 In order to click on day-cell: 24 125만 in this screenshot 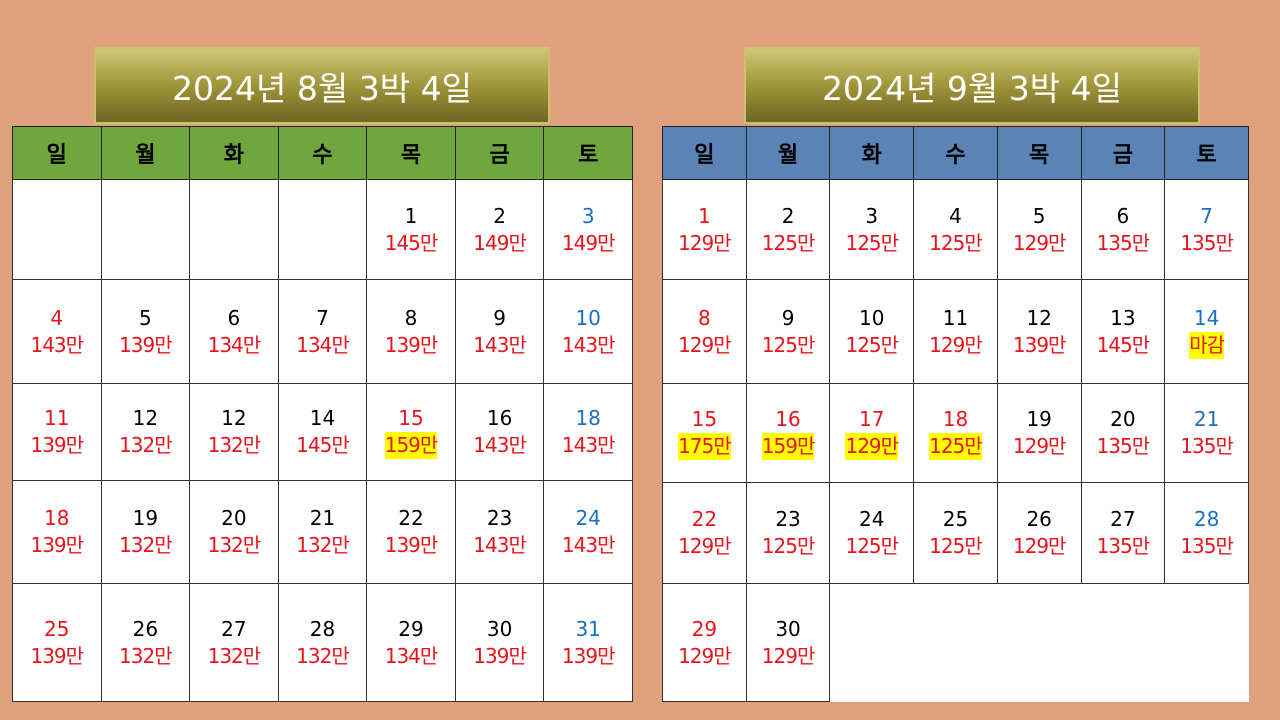, I will do `click(872, 533)`.